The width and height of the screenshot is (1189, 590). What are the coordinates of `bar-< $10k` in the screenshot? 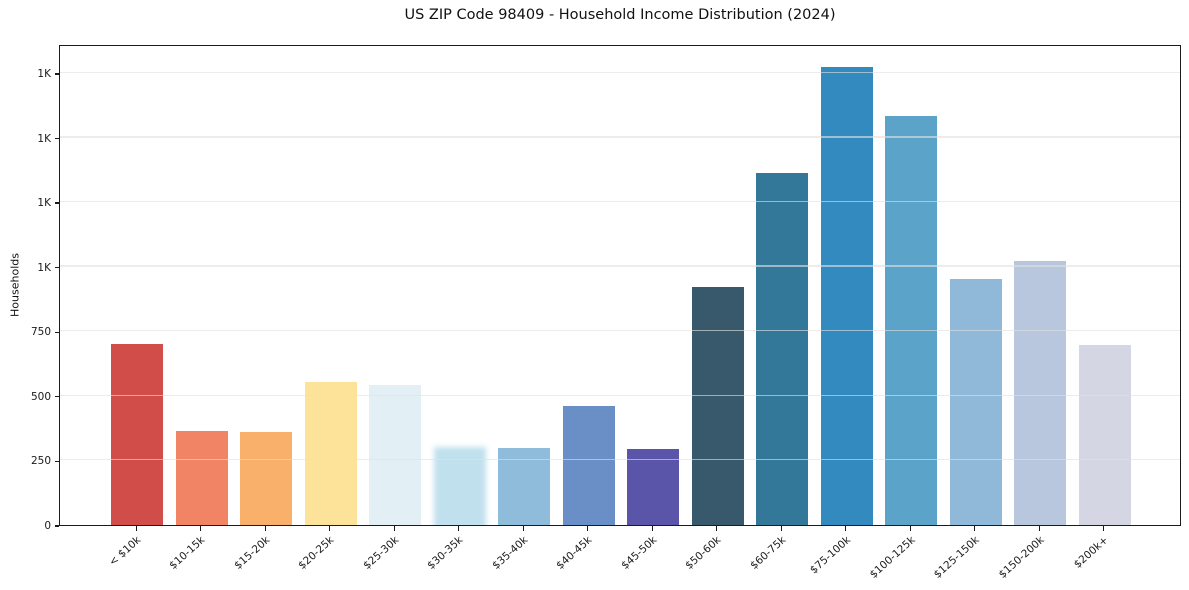 It's located at (137, 434).